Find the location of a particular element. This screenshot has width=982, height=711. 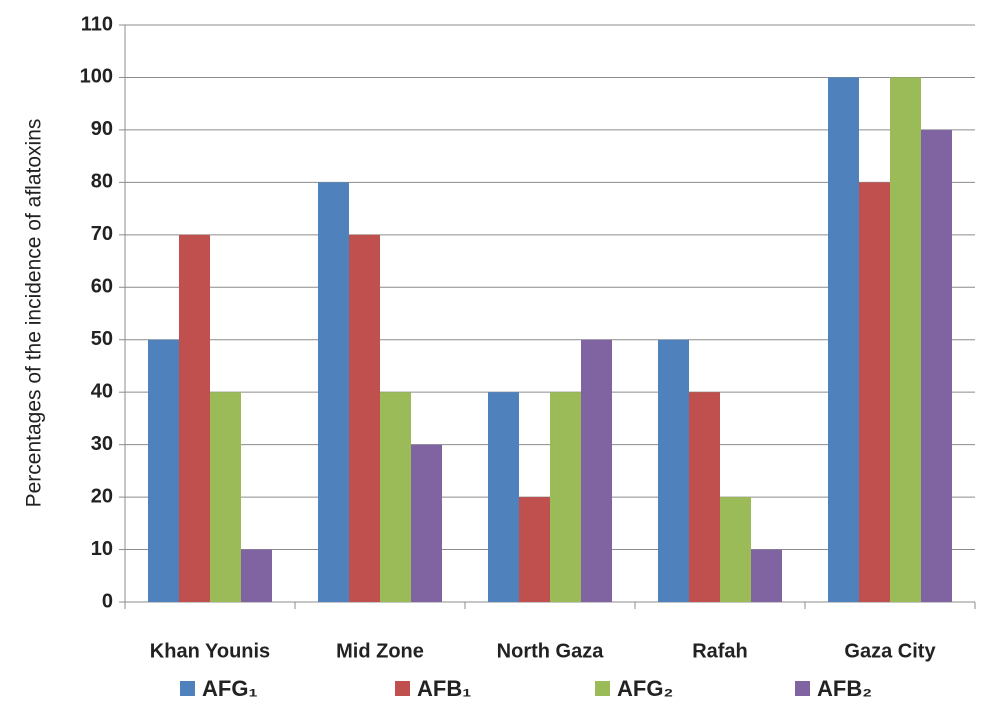

y-tick-label: 50 is located at coordinates (102, 339).